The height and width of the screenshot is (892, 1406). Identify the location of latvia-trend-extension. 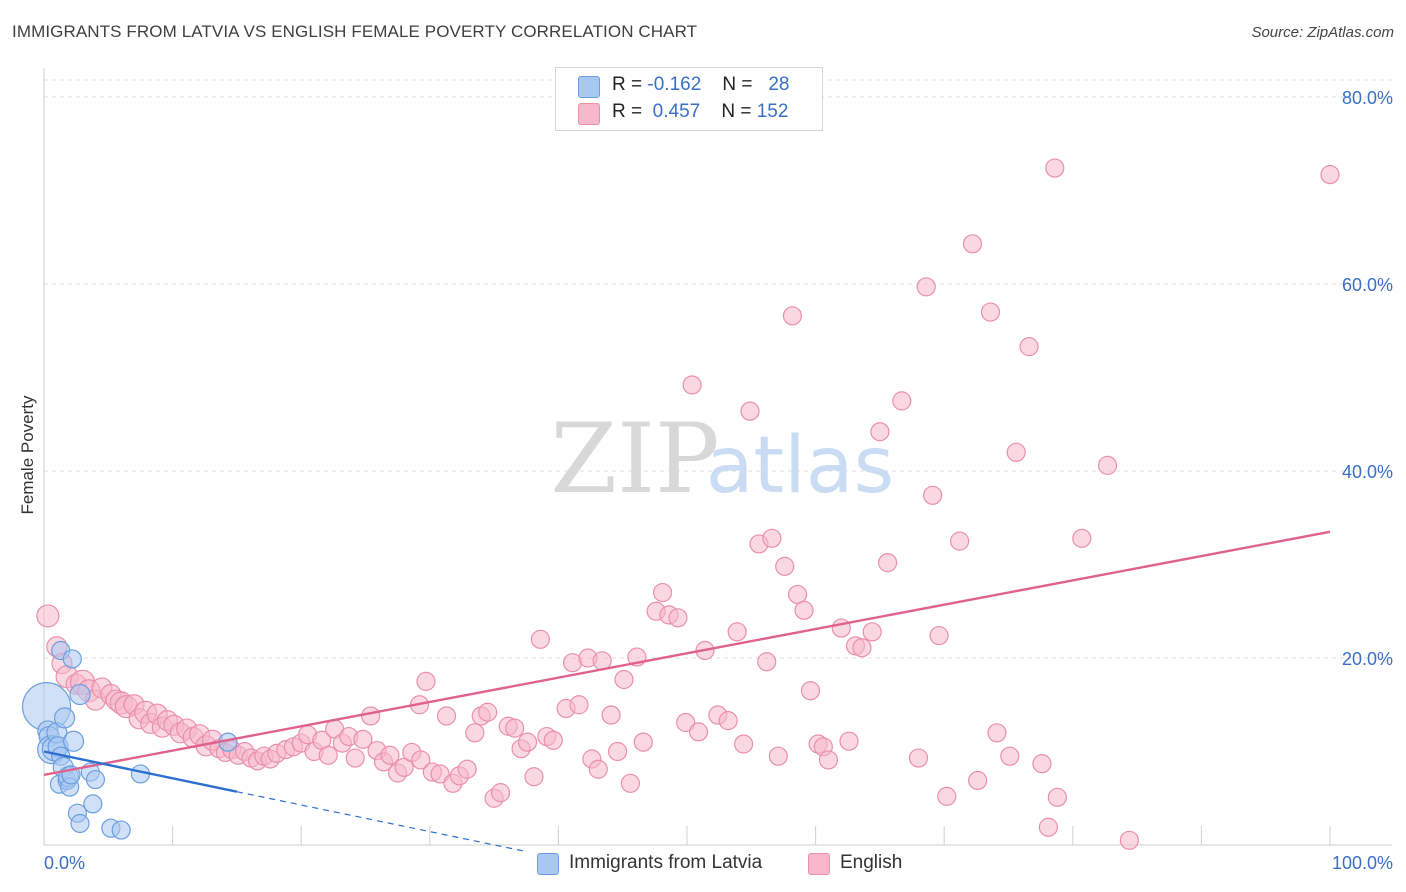
(381, 822).